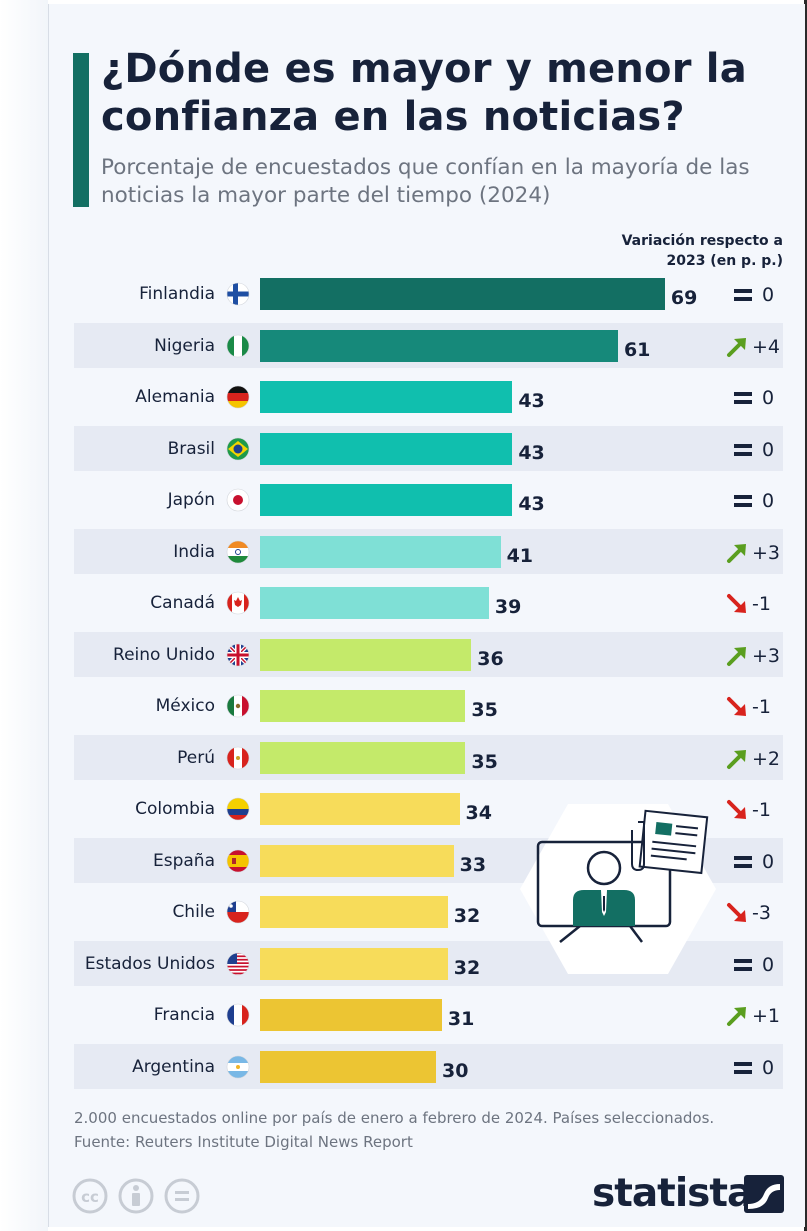 The width and height of the screenshot is (807, 1231). Describe the element at coordinates (238, 758) in the screenshot. I see `peru-flag-icon` at that location.